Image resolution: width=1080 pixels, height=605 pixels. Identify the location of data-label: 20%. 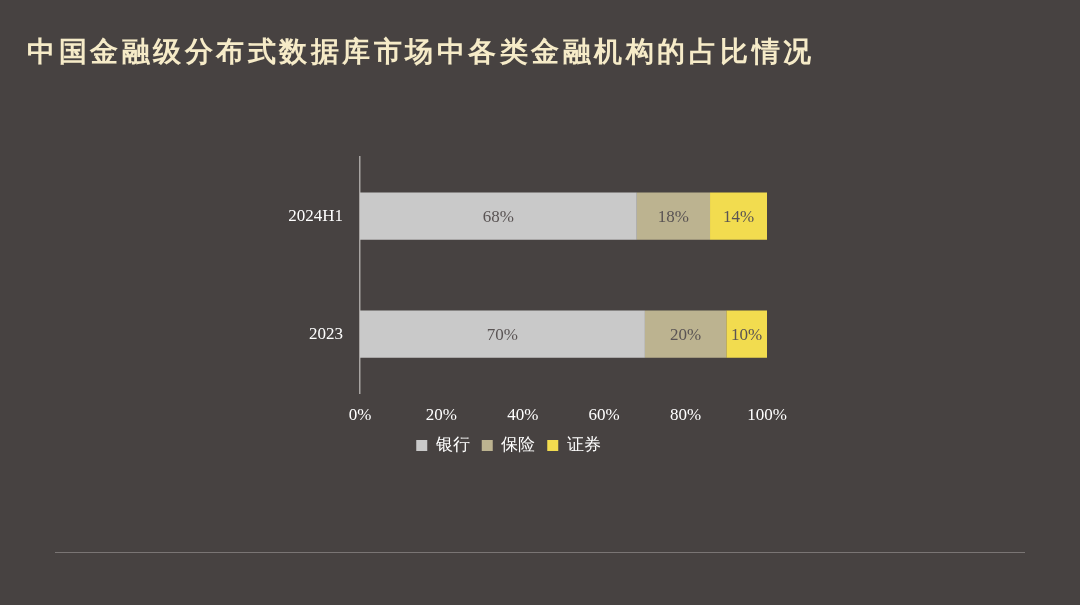
(686, 334).